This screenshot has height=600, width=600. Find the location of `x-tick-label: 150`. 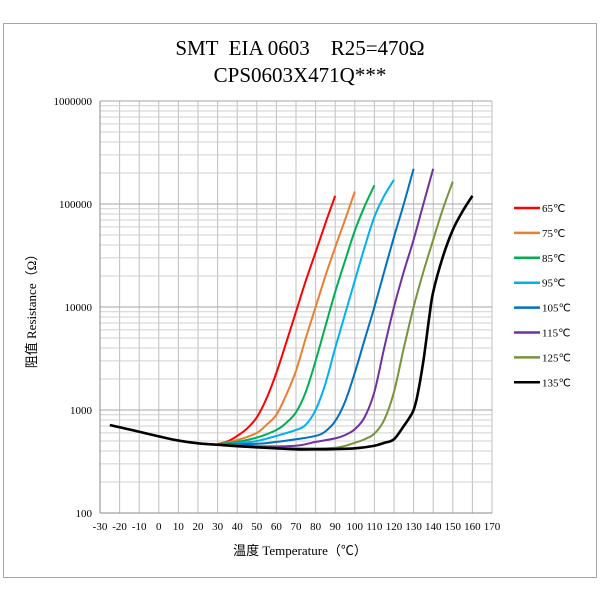

x-tick-label: 150 is located at coordinates (453, 527).